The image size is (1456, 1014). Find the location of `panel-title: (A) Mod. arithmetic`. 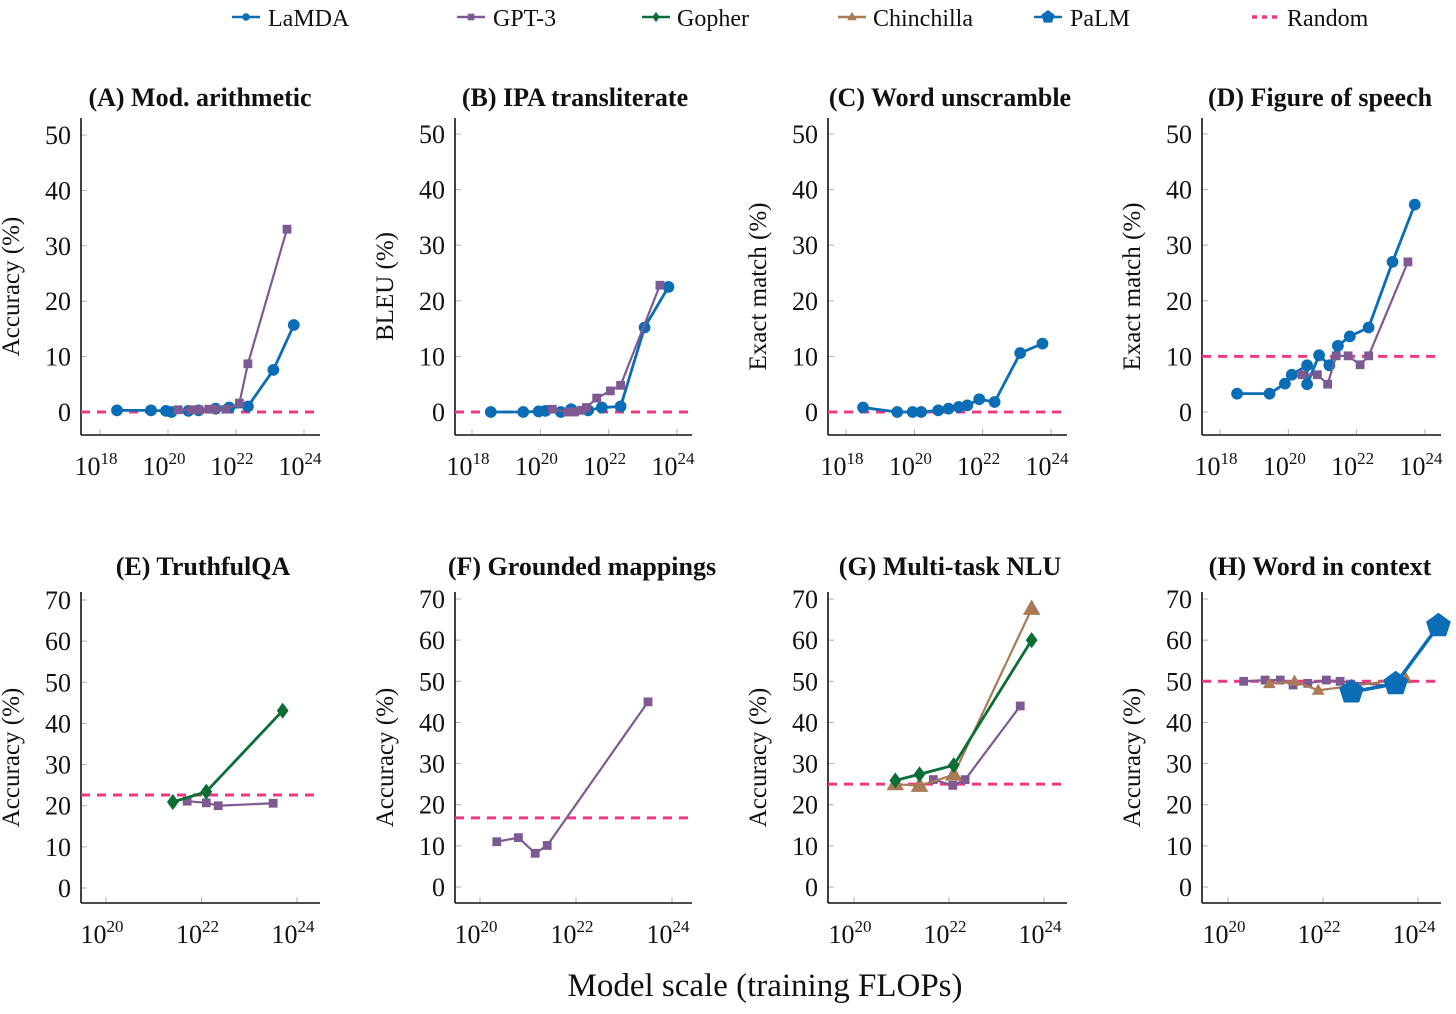

panel-title: (A) Mod. arithmetic is located at coordinates (199, 97).